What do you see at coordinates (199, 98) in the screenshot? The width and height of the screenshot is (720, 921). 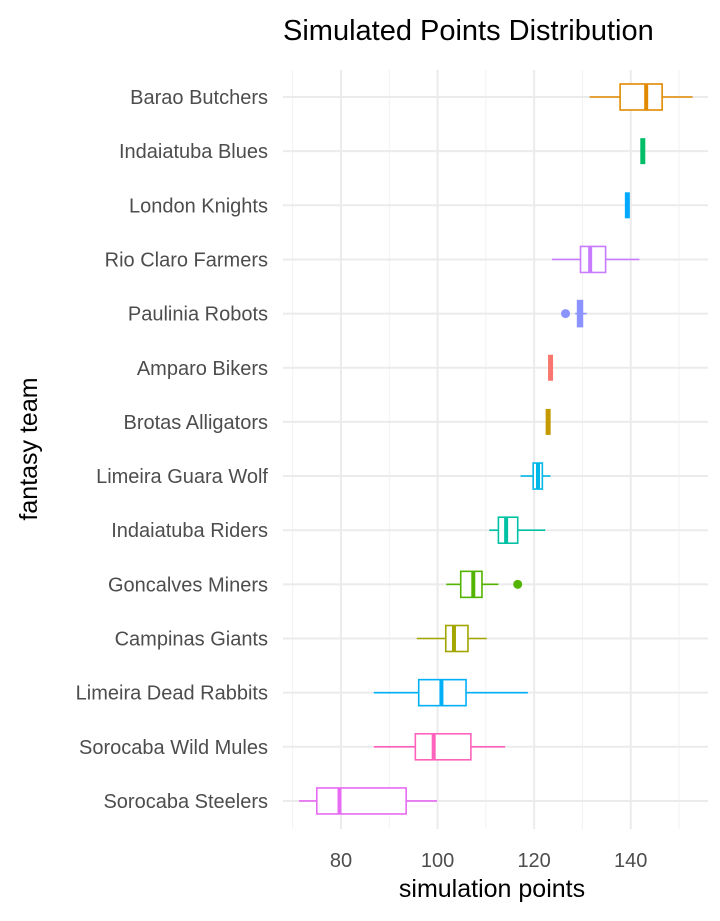 I see `y-tick-label: Barao Butchers` at bounding box center [199, 98].